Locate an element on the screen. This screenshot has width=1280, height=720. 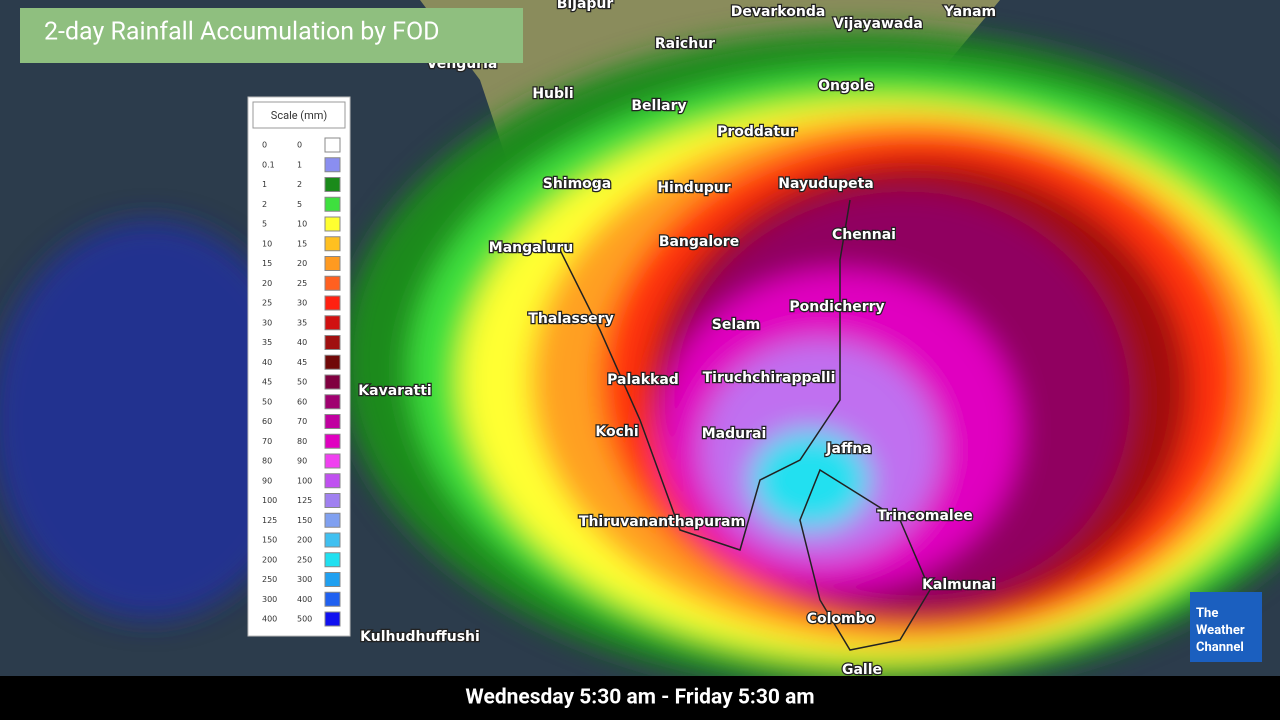
legend-to: 45 is located at coordinates (302, 362).